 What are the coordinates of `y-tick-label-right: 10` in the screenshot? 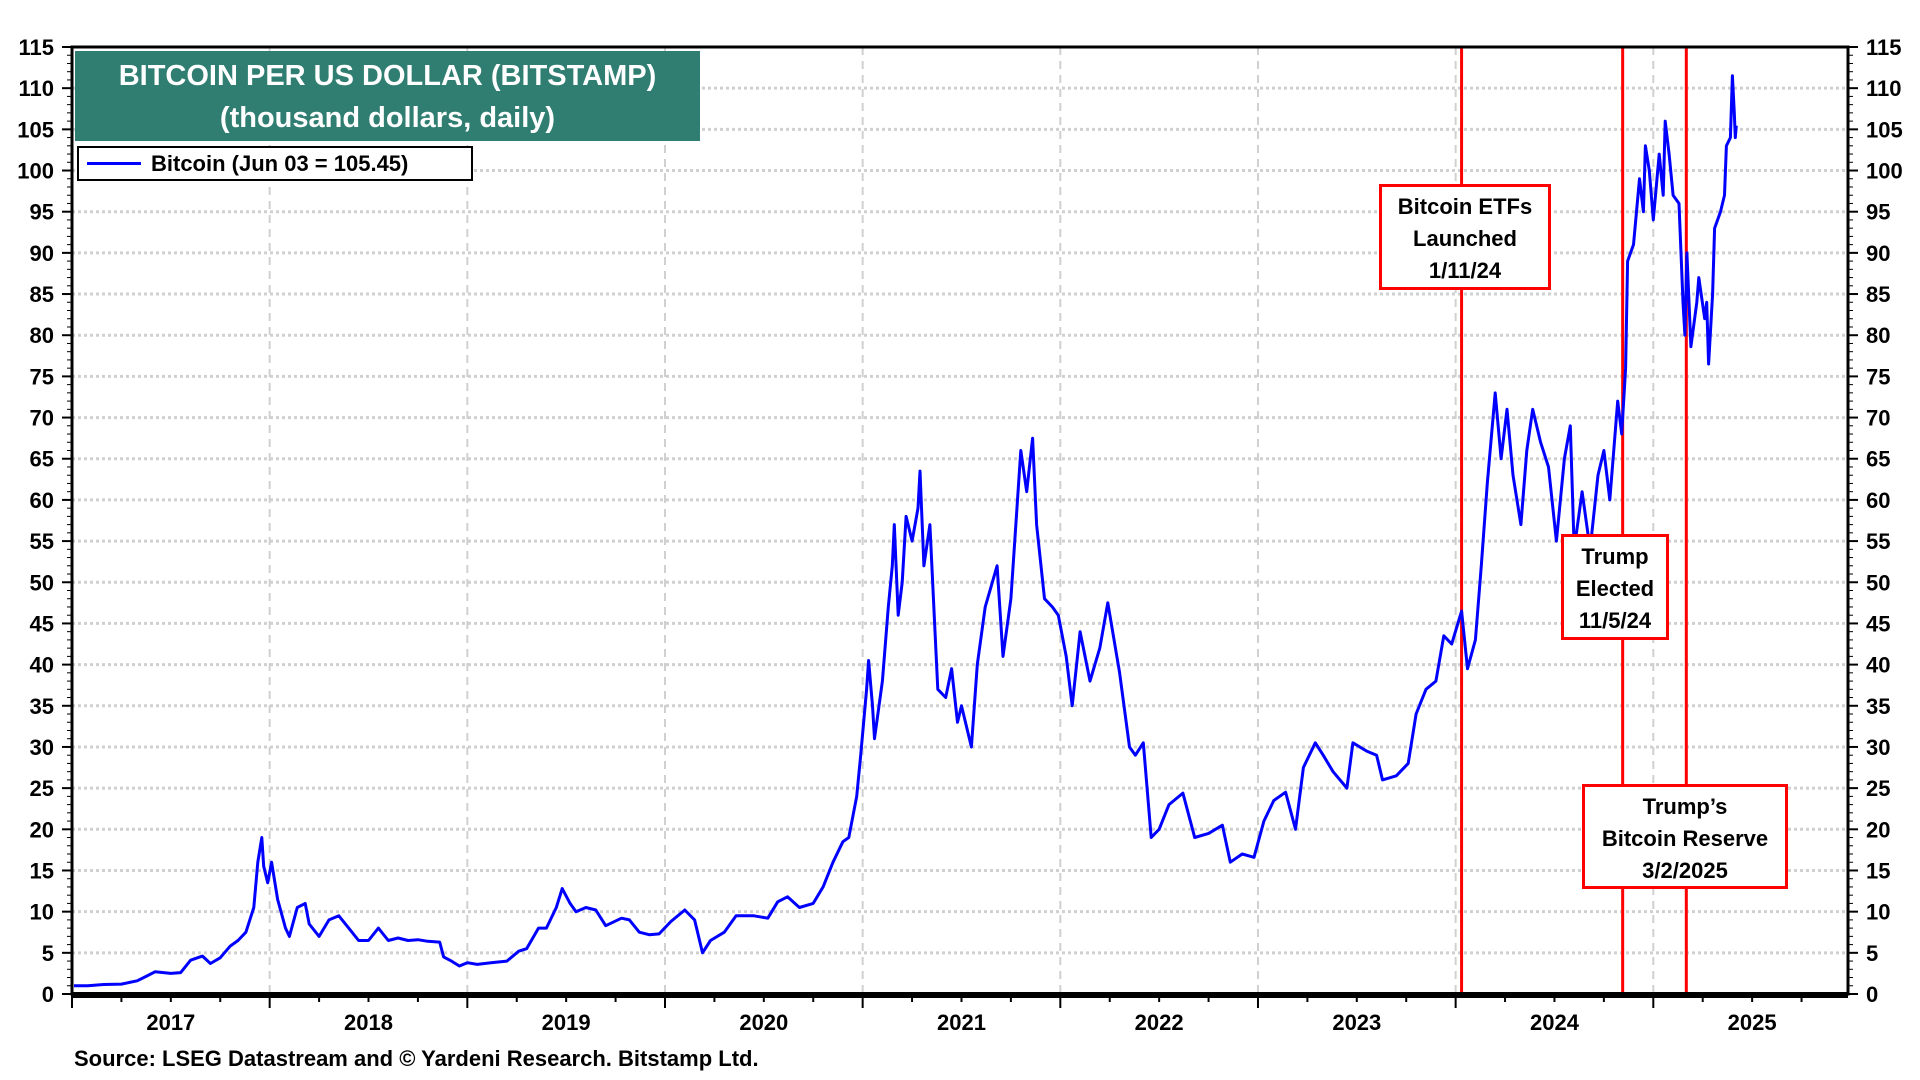 It's located at (1878, 912).